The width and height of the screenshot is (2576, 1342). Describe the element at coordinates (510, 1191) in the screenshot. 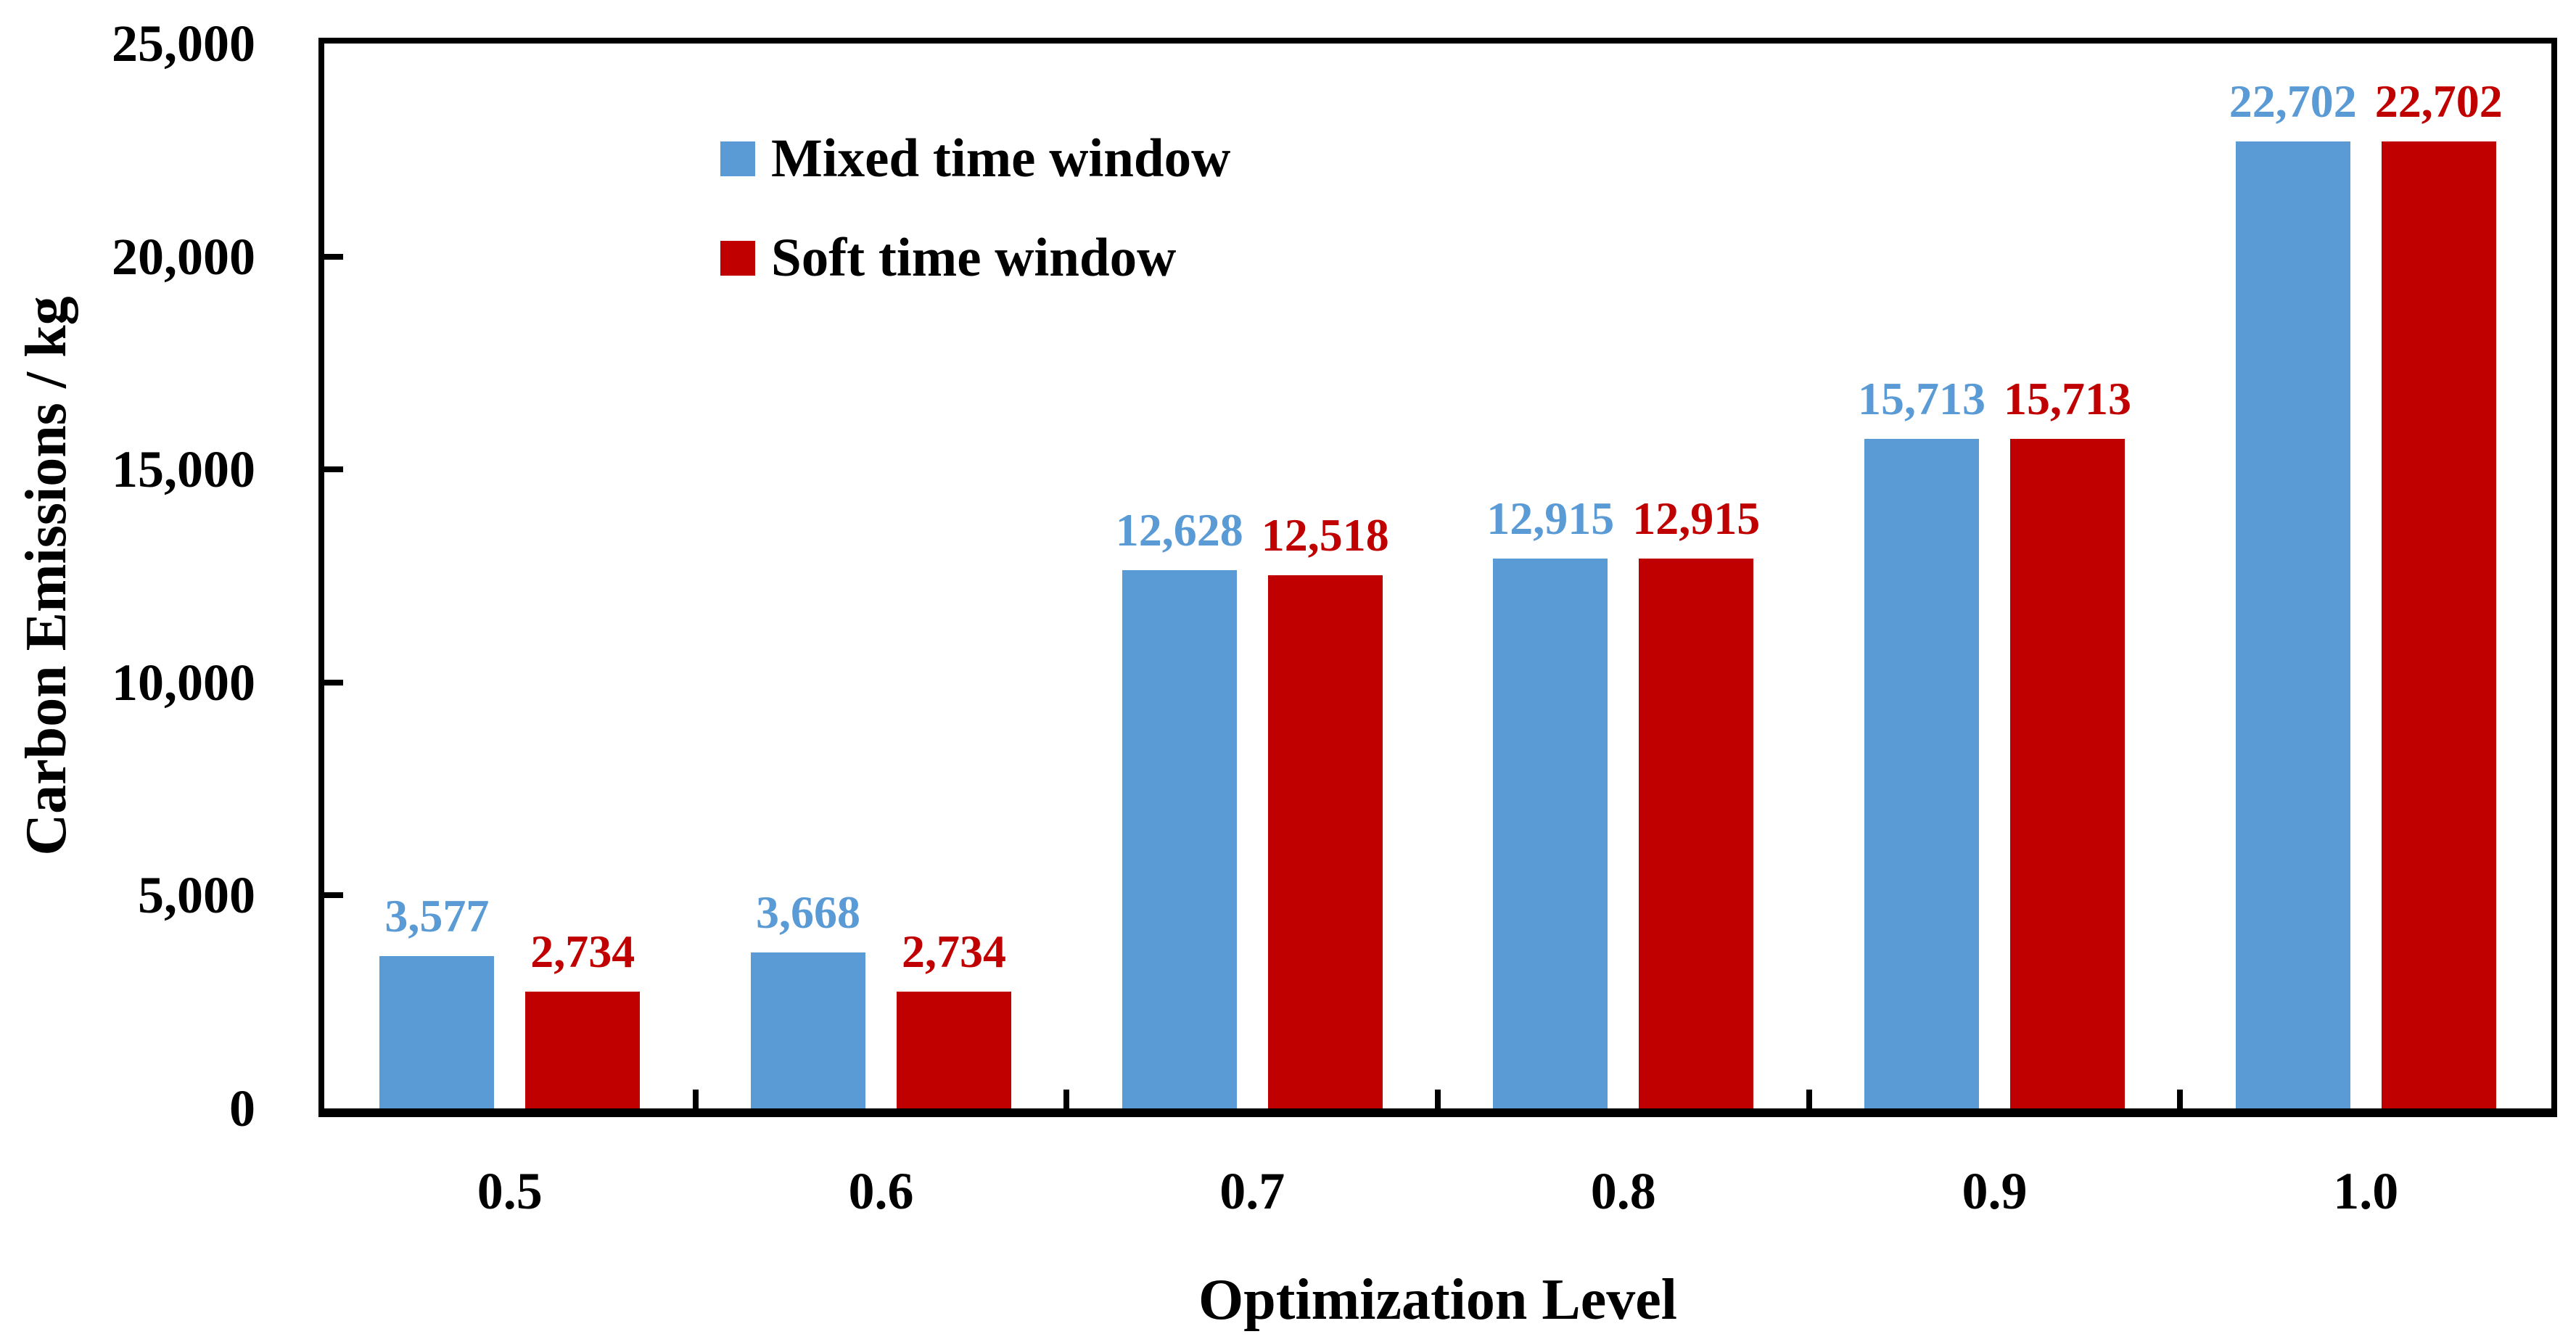

I see `x-tick-label-0.5: 0.5` at that location.